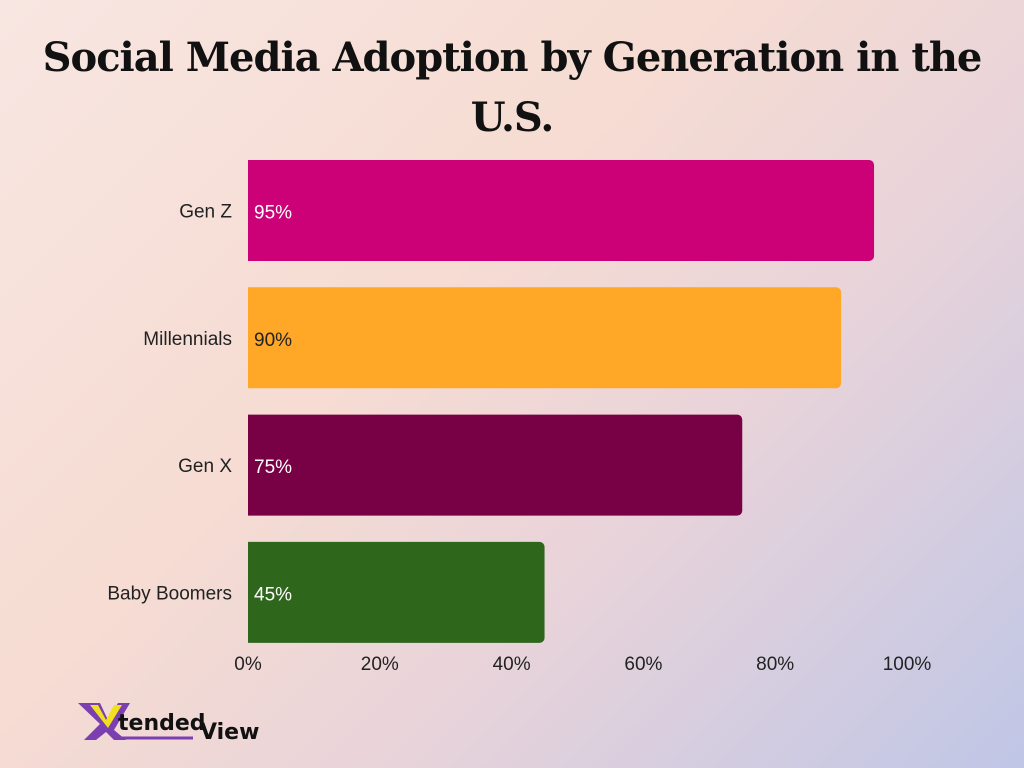 This screenshot has width=1024, height=768. What do you see at coordinates (169, 593) in the screenshot?
I see `category-label: Baby Boomers` at bounding box center [169, 593].